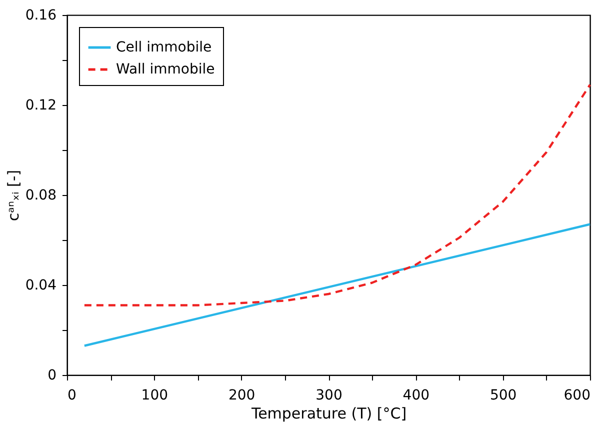 The width and height of the screenshot is (604, 426). Describe the element at coordinates (329, 396) in the screenshot. I see `x-tick-label: 300` at that location.